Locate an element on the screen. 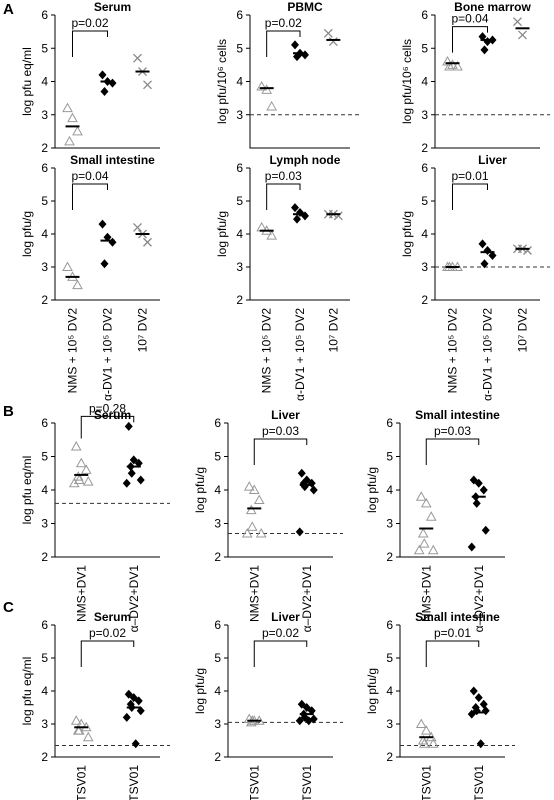 This screenshot has width=554, height=800. x-tick-label: NMS + 10⁵ DV2 is located at coordinates (73, 351).